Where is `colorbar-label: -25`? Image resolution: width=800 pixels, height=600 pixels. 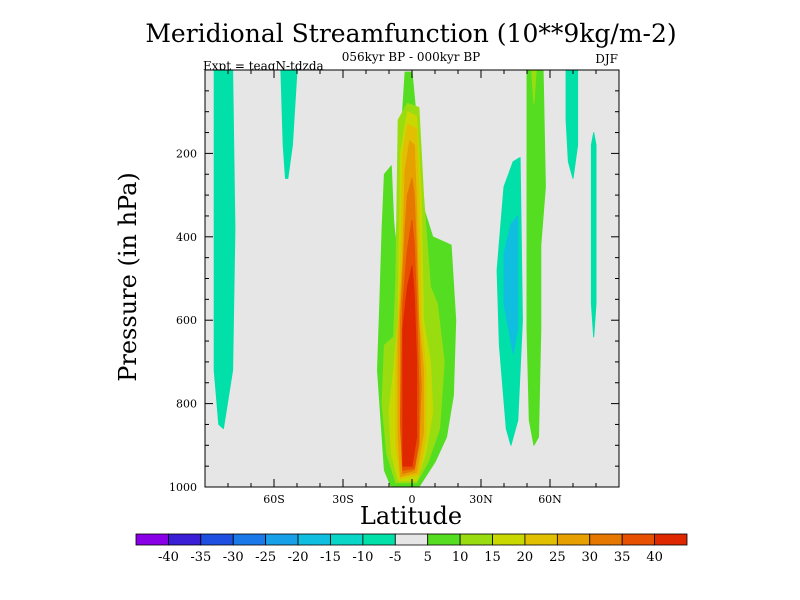
colorbar-label: -25 is located at coordinates (265, 557).